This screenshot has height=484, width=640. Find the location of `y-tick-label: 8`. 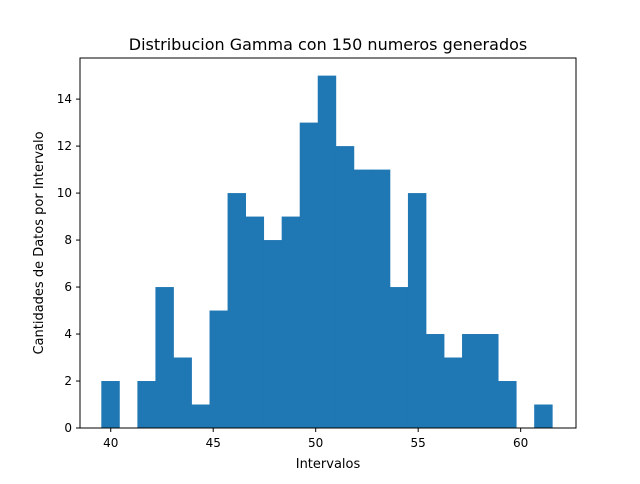

y-tick-label: 8 is located at coordinates (68, 240).